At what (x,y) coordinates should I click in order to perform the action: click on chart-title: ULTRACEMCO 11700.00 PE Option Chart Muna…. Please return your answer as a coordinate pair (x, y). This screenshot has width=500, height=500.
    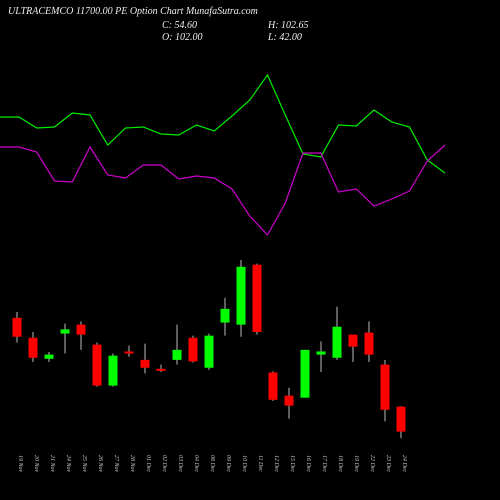
    Looking at the image, I should click on (133, 11).